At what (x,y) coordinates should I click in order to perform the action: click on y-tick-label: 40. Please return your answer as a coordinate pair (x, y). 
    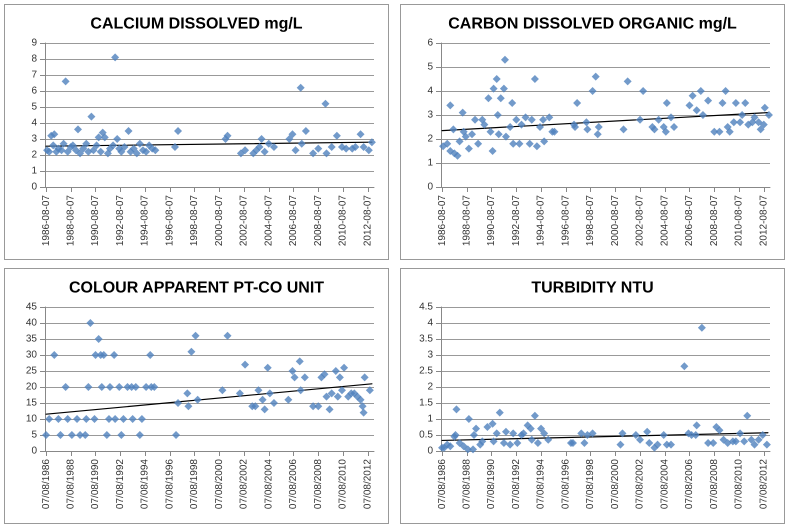
    Looking at the image, I should click on (32, 323).